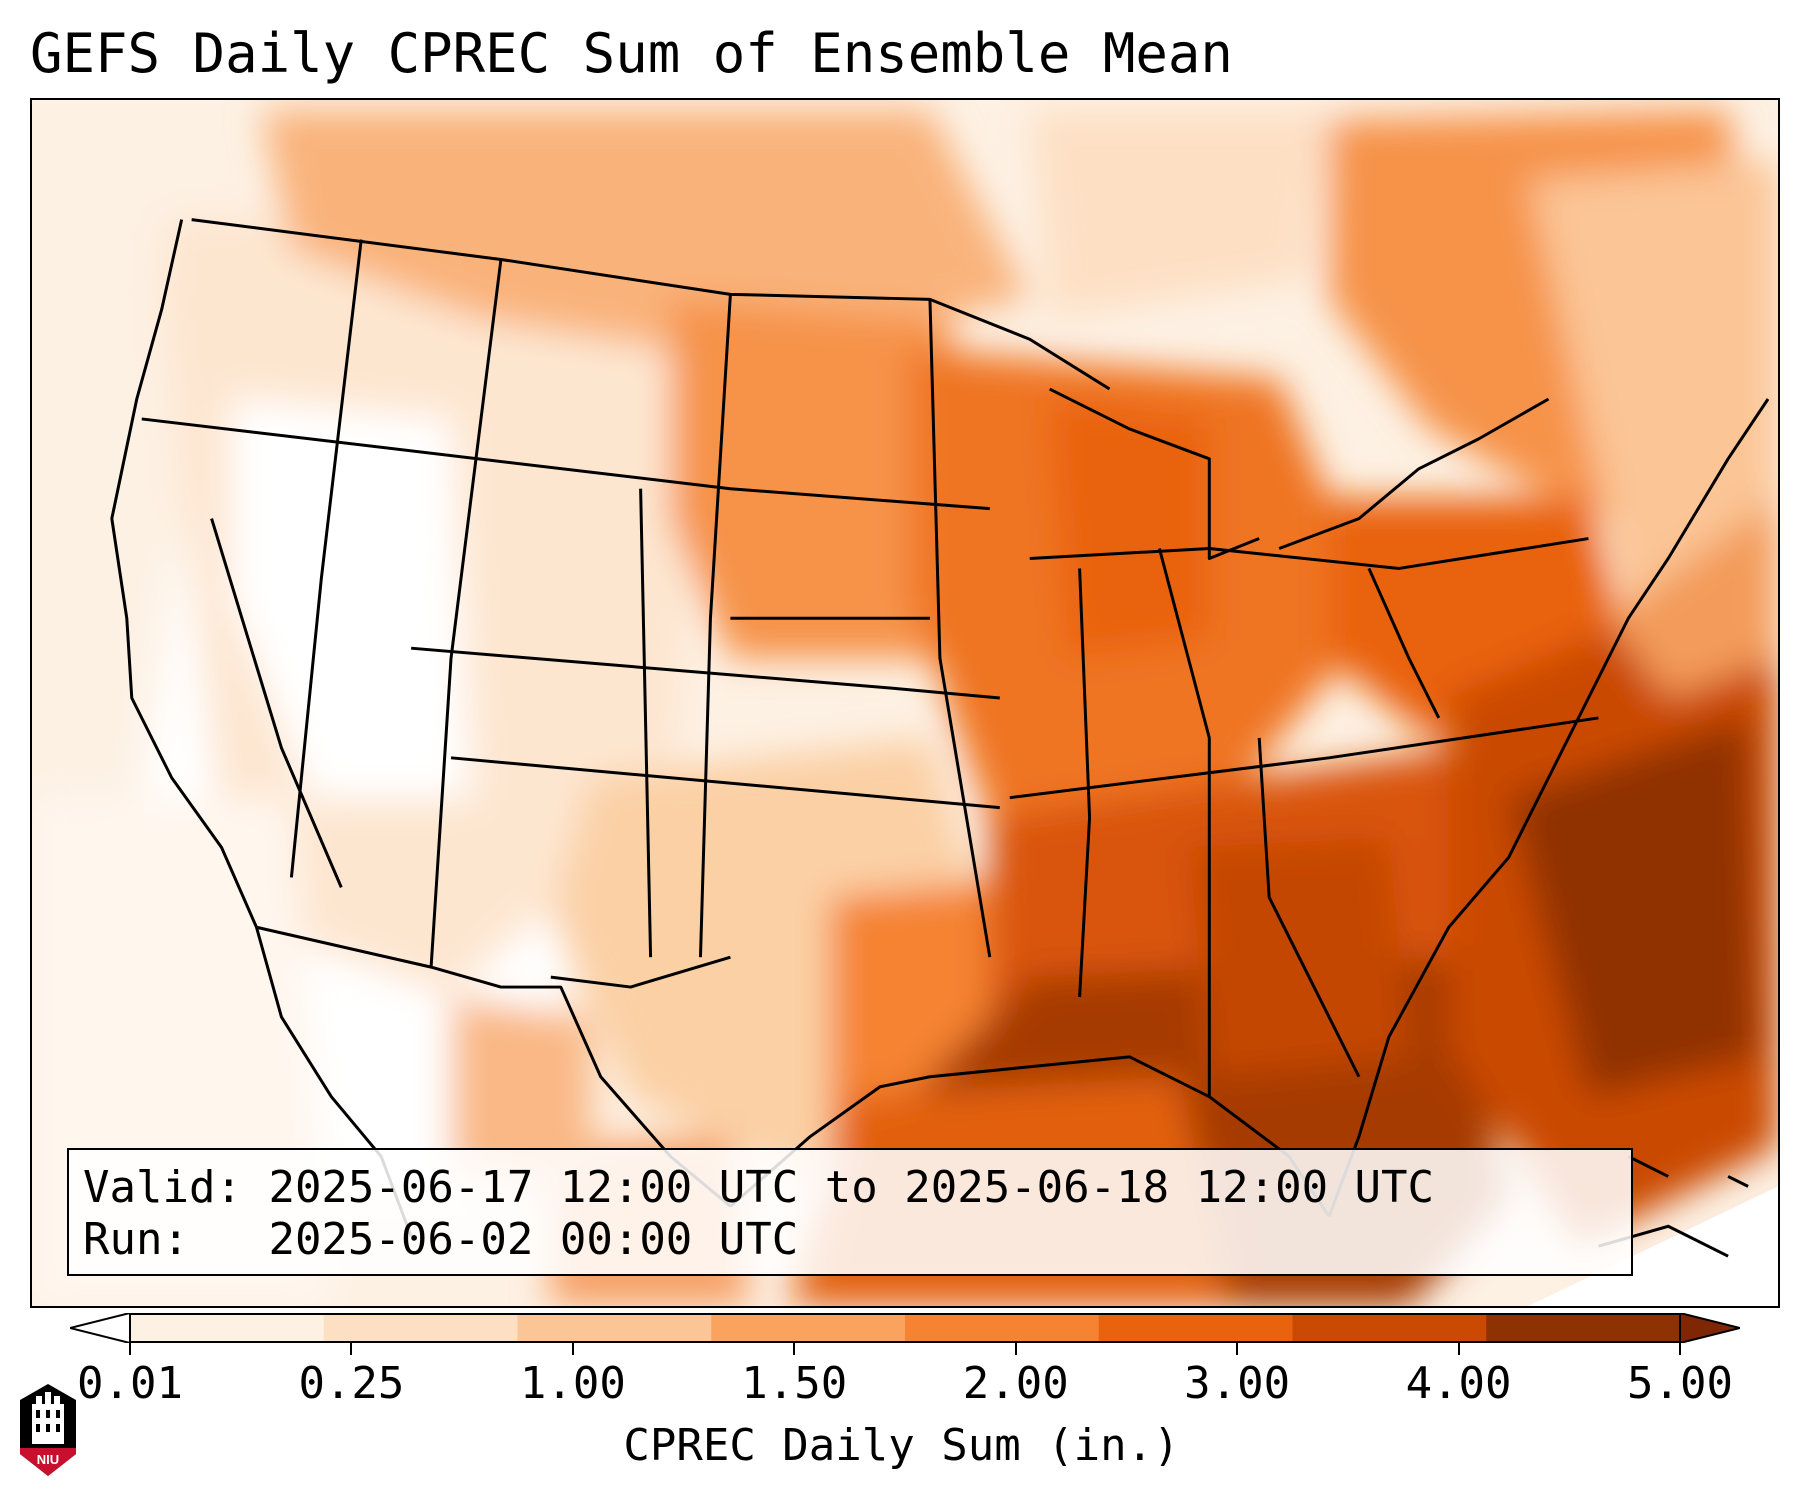  What do you see at coordinates (1015, 1383) in the screenshot?
I see `colorbar-tick-label: 2.00` at bounding box center [1015, 1383].